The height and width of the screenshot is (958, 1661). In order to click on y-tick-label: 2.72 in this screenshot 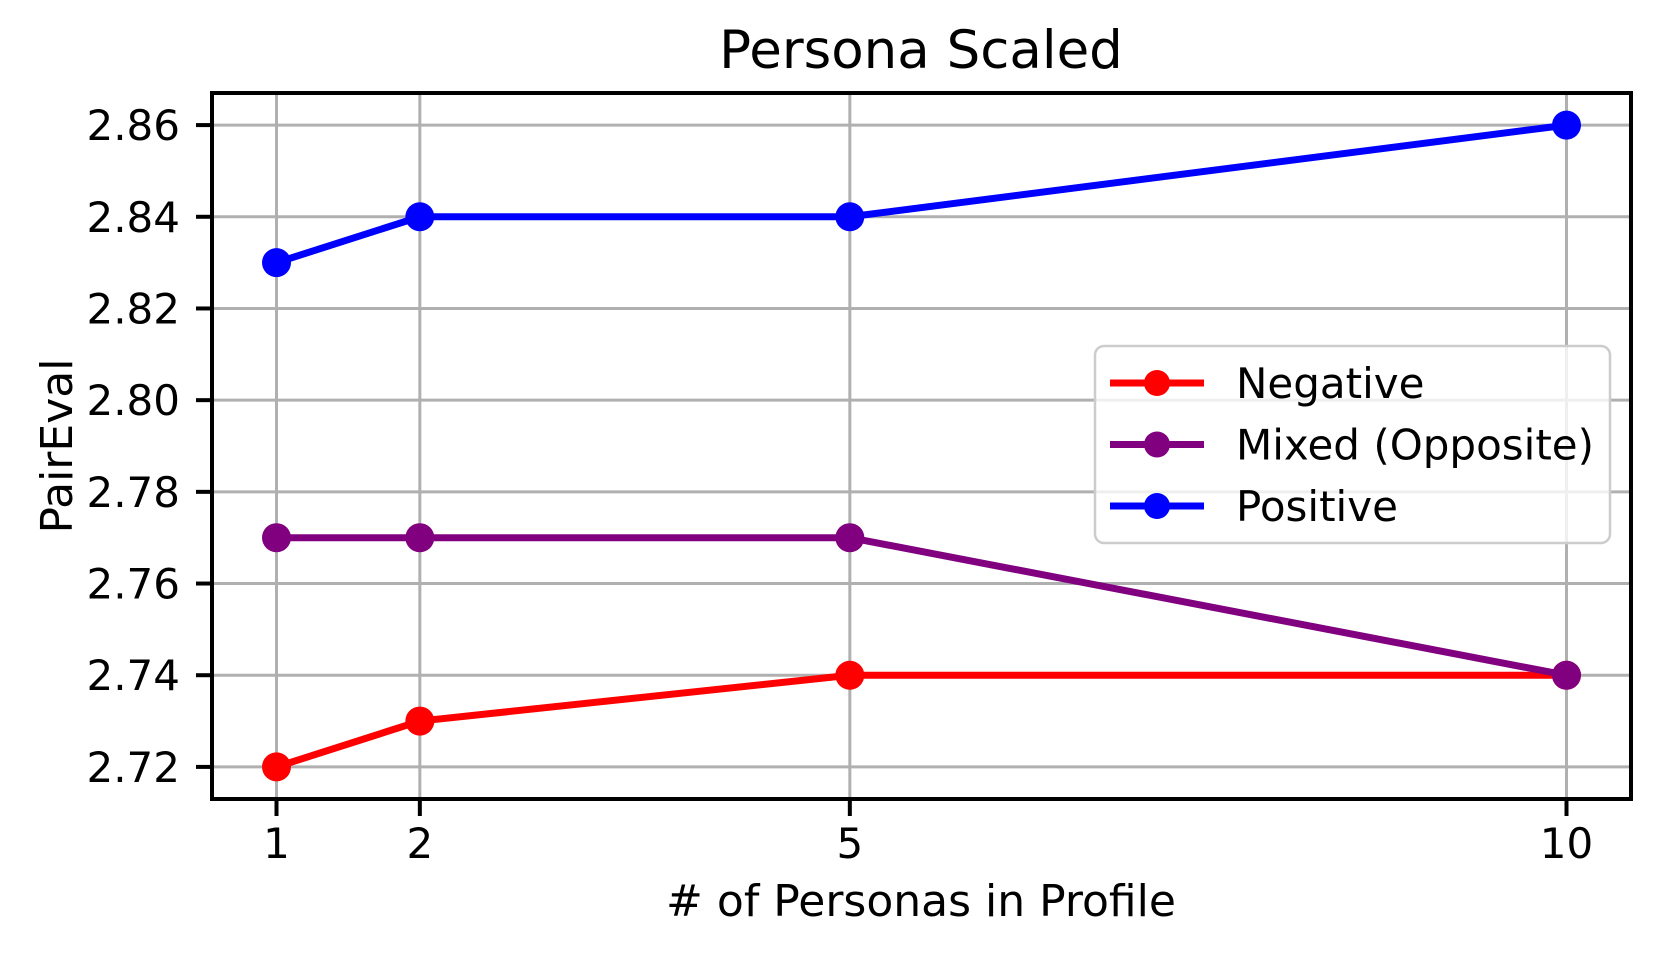, I will do `click(133, 767)`.